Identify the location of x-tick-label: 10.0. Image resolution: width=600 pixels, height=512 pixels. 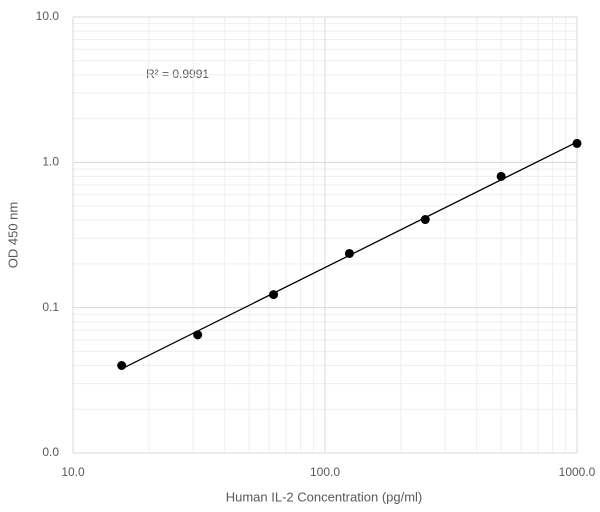
(73, 472).